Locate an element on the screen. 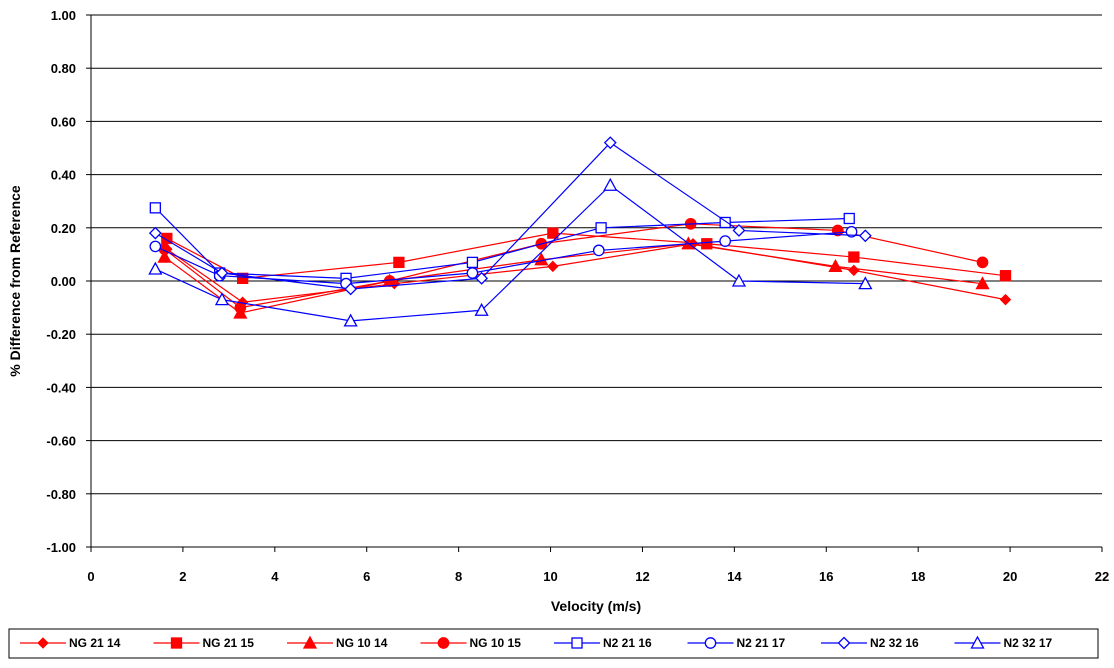  y-tick-label-1: -0.80 is located at coordinates (61, 494).